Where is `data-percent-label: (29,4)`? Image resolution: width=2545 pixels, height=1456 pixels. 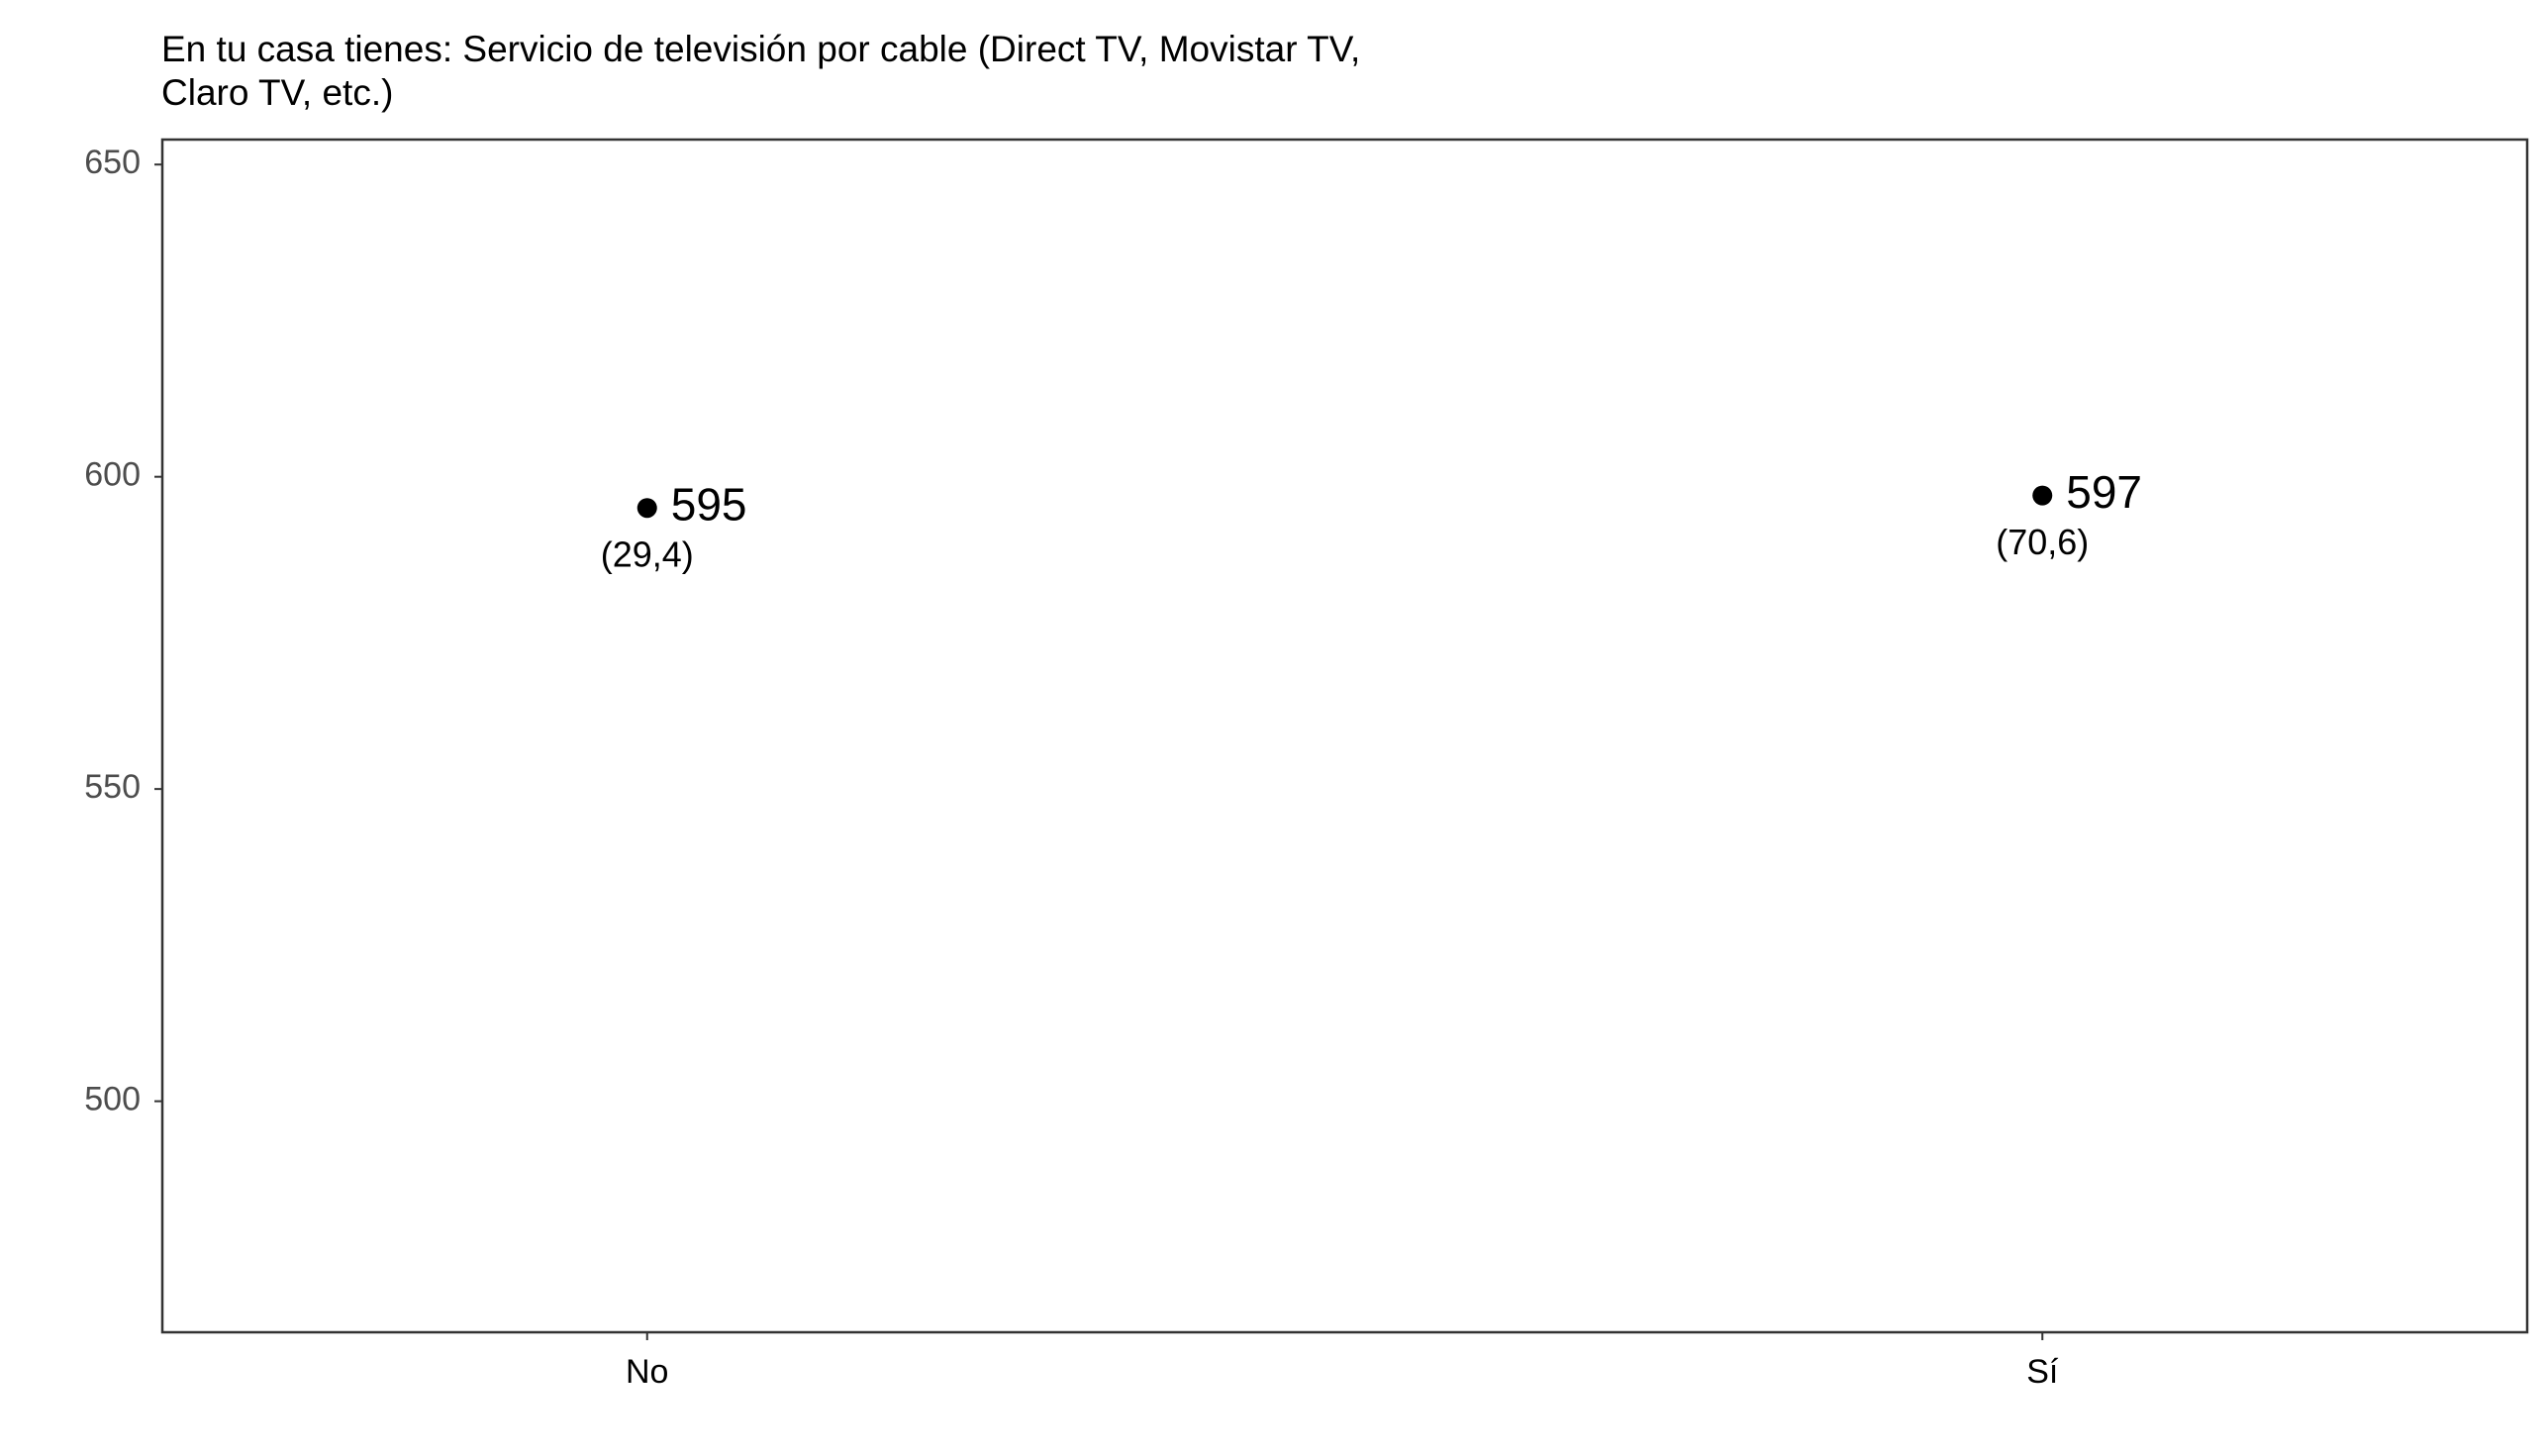
data-percent-label: (29,4) is located at coordinates (647, 554).